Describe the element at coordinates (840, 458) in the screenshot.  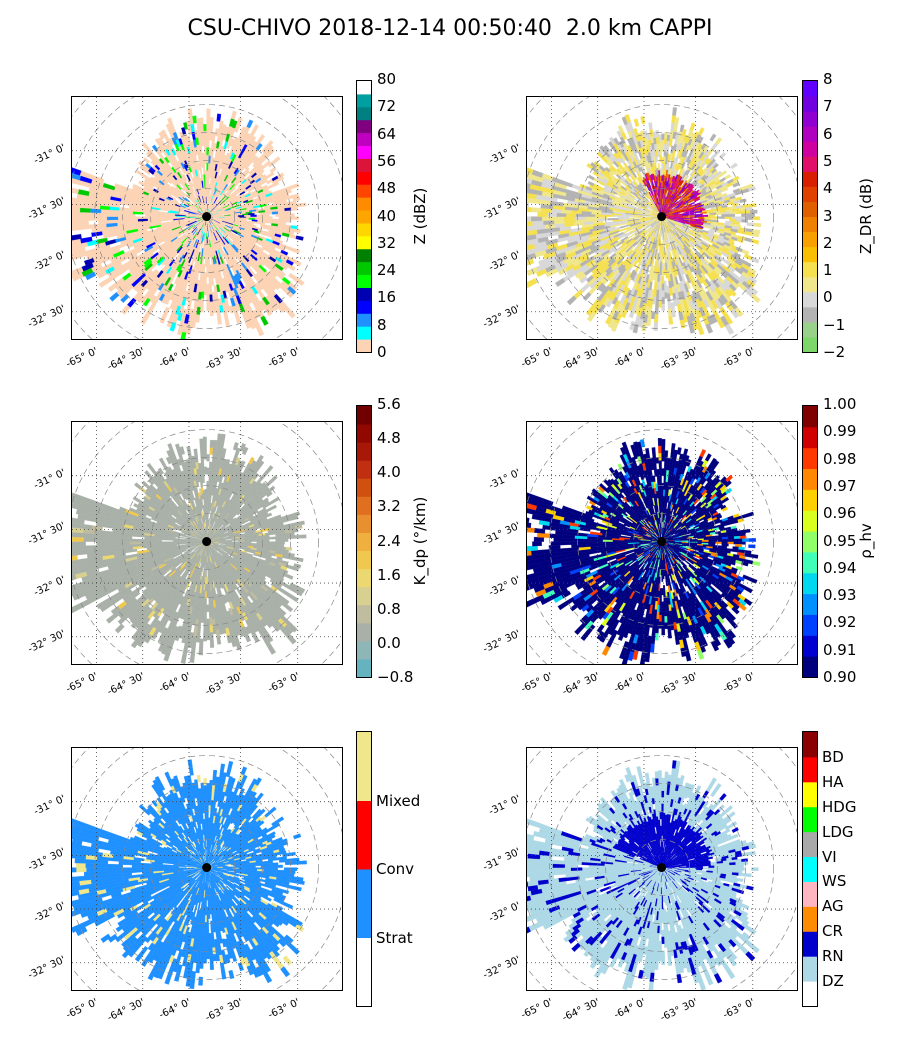
I see `colorbar-tick-label: 0.98` at that location.